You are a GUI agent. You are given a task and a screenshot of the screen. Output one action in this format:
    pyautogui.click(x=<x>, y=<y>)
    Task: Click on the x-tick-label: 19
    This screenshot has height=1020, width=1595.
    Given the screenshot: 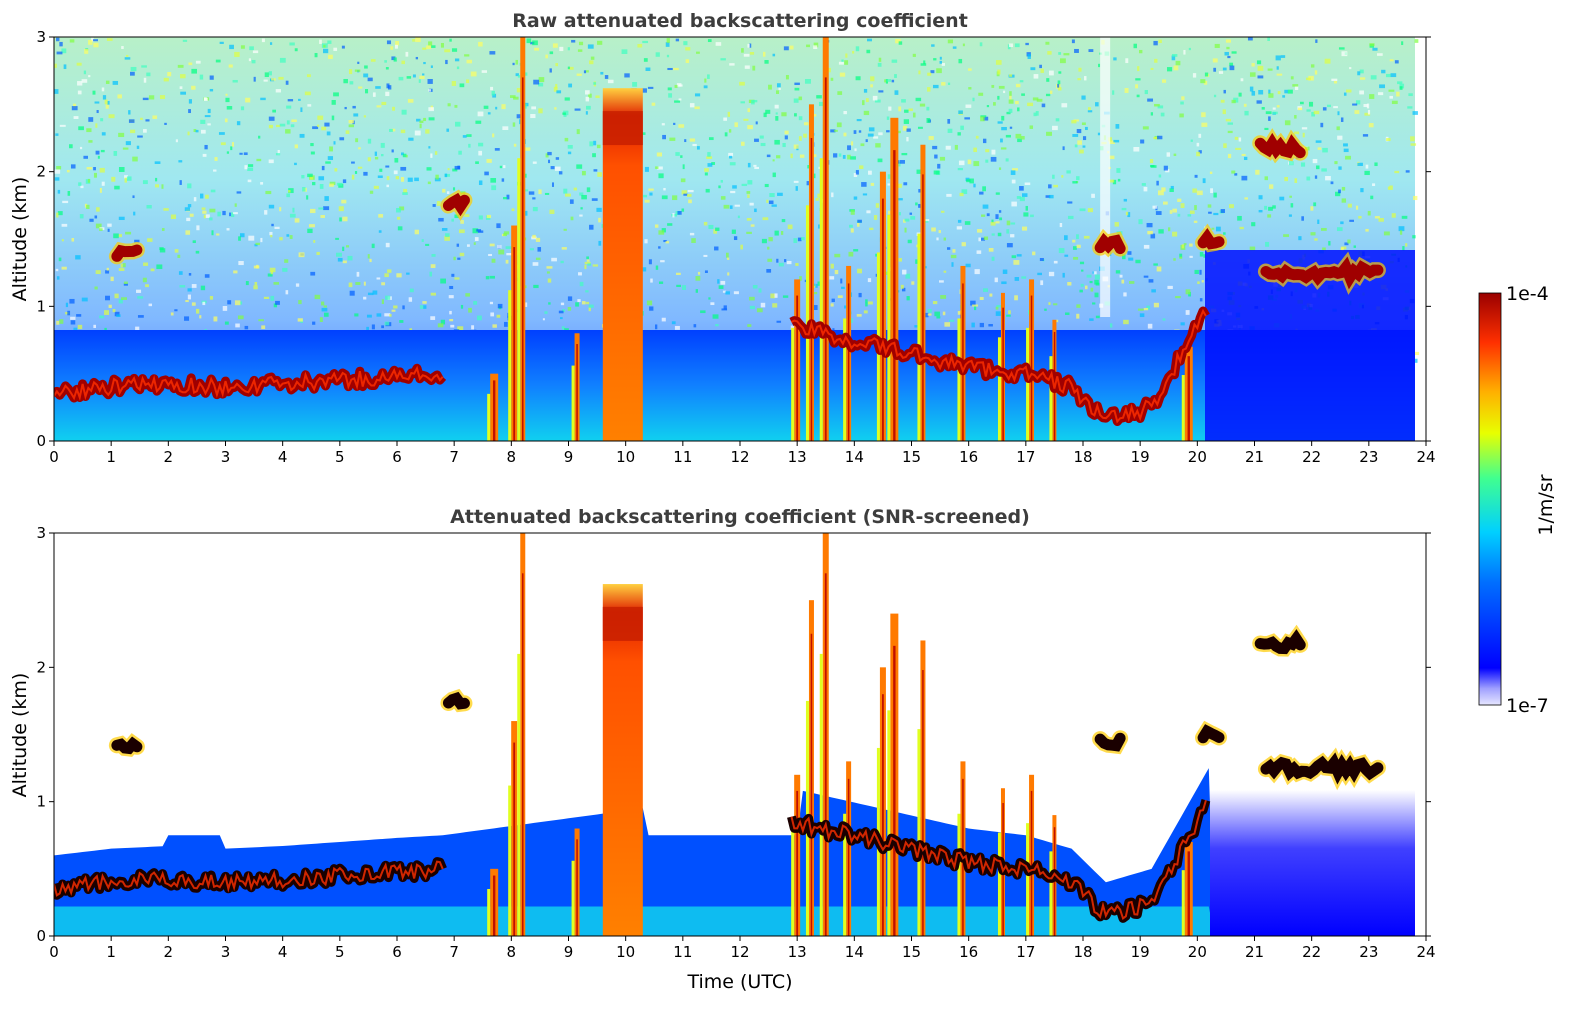 What is the action you would take?
    pyautogui.click(x=1140, y=457)
    